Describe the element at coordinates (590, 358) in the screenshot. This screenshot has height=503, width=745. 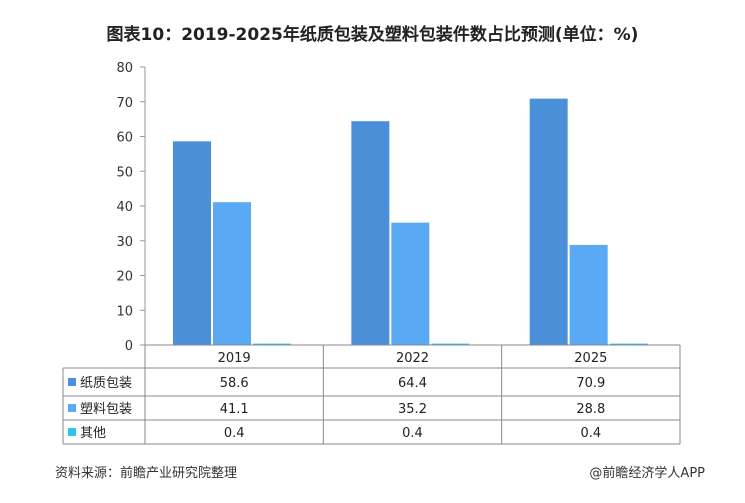
I see `x-tick-label: 2025` at that location.